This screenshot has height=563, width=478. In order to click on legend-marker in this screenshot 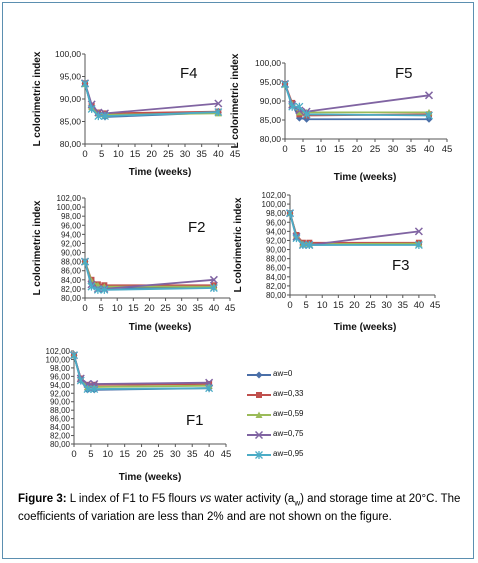, I will do `click(259, 435)`.